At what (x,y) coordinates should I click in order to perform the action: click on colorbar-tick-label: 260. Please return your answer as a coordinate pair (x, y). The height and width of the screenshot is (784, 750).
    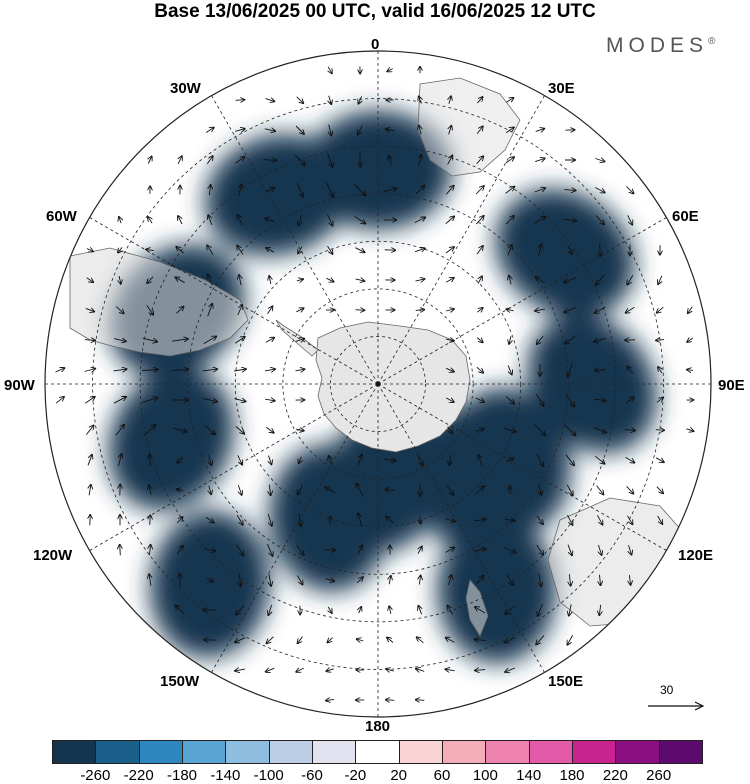
    Looking at the image, I should click on (658, 775).